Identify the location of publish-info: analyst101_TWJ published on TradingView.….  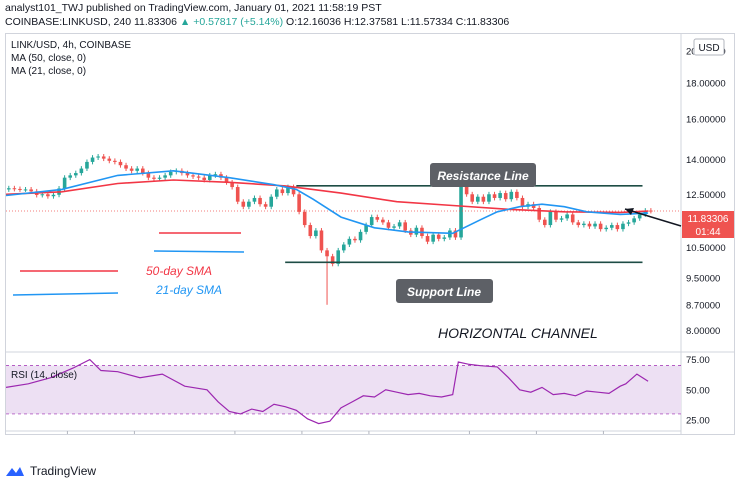
(193, 8).